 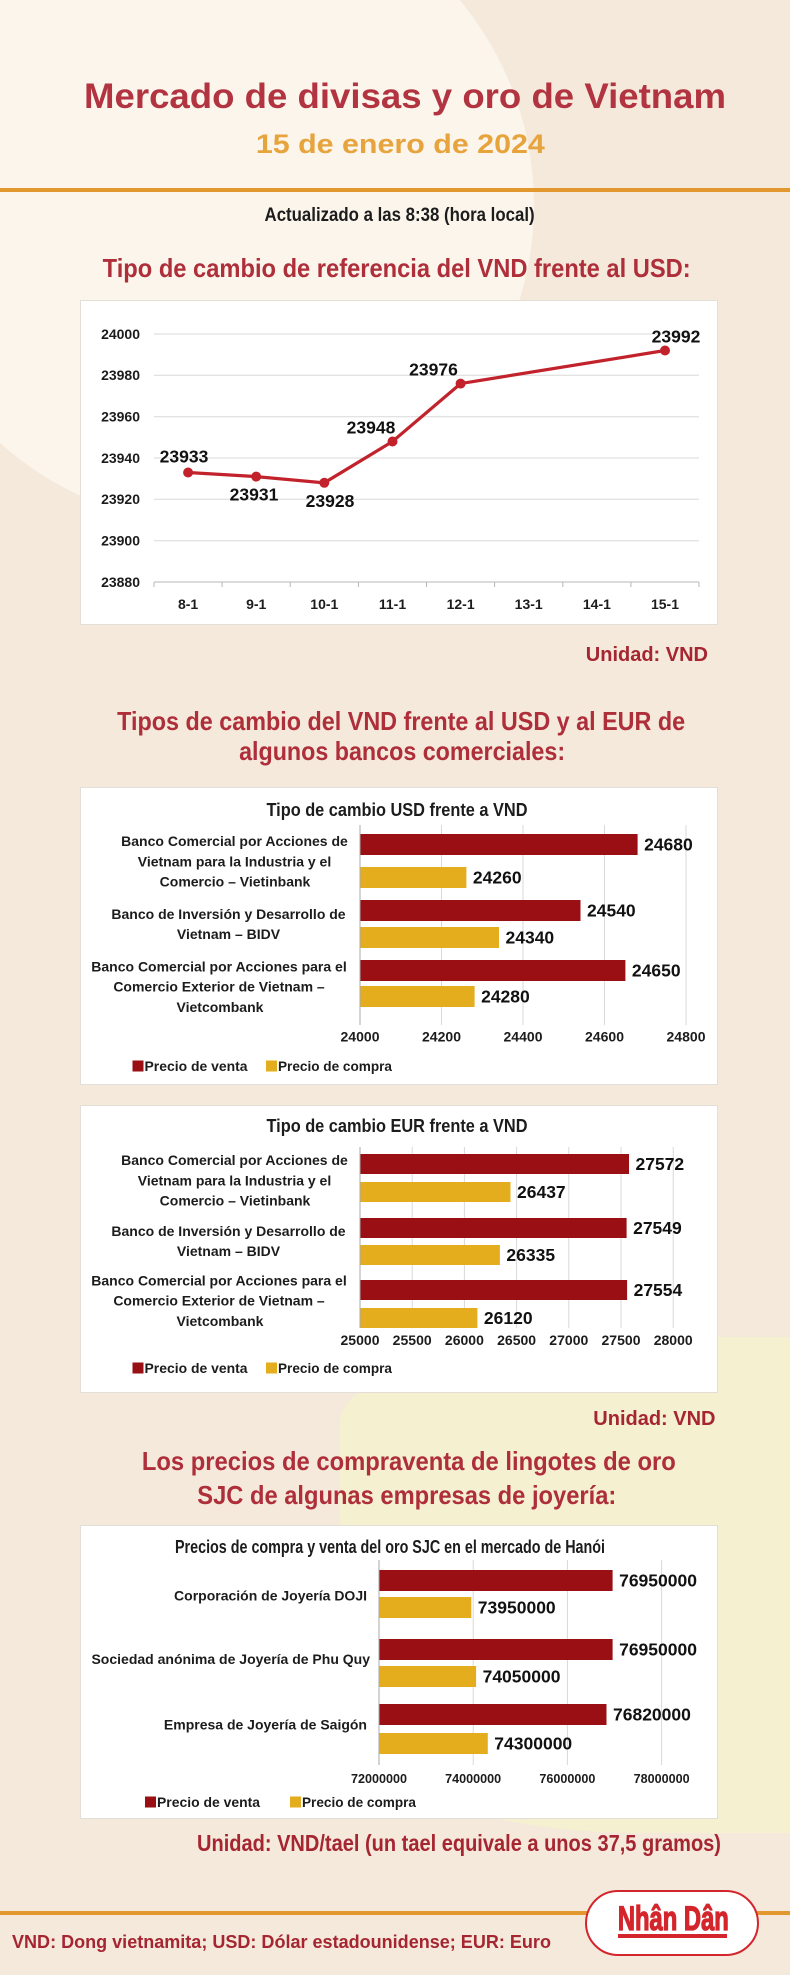 I want to click on svg-text:Sociedad anónima de Joyería de: Sociedad anónima de Joyería de Phu Quy, so click(x=230, y=1659).